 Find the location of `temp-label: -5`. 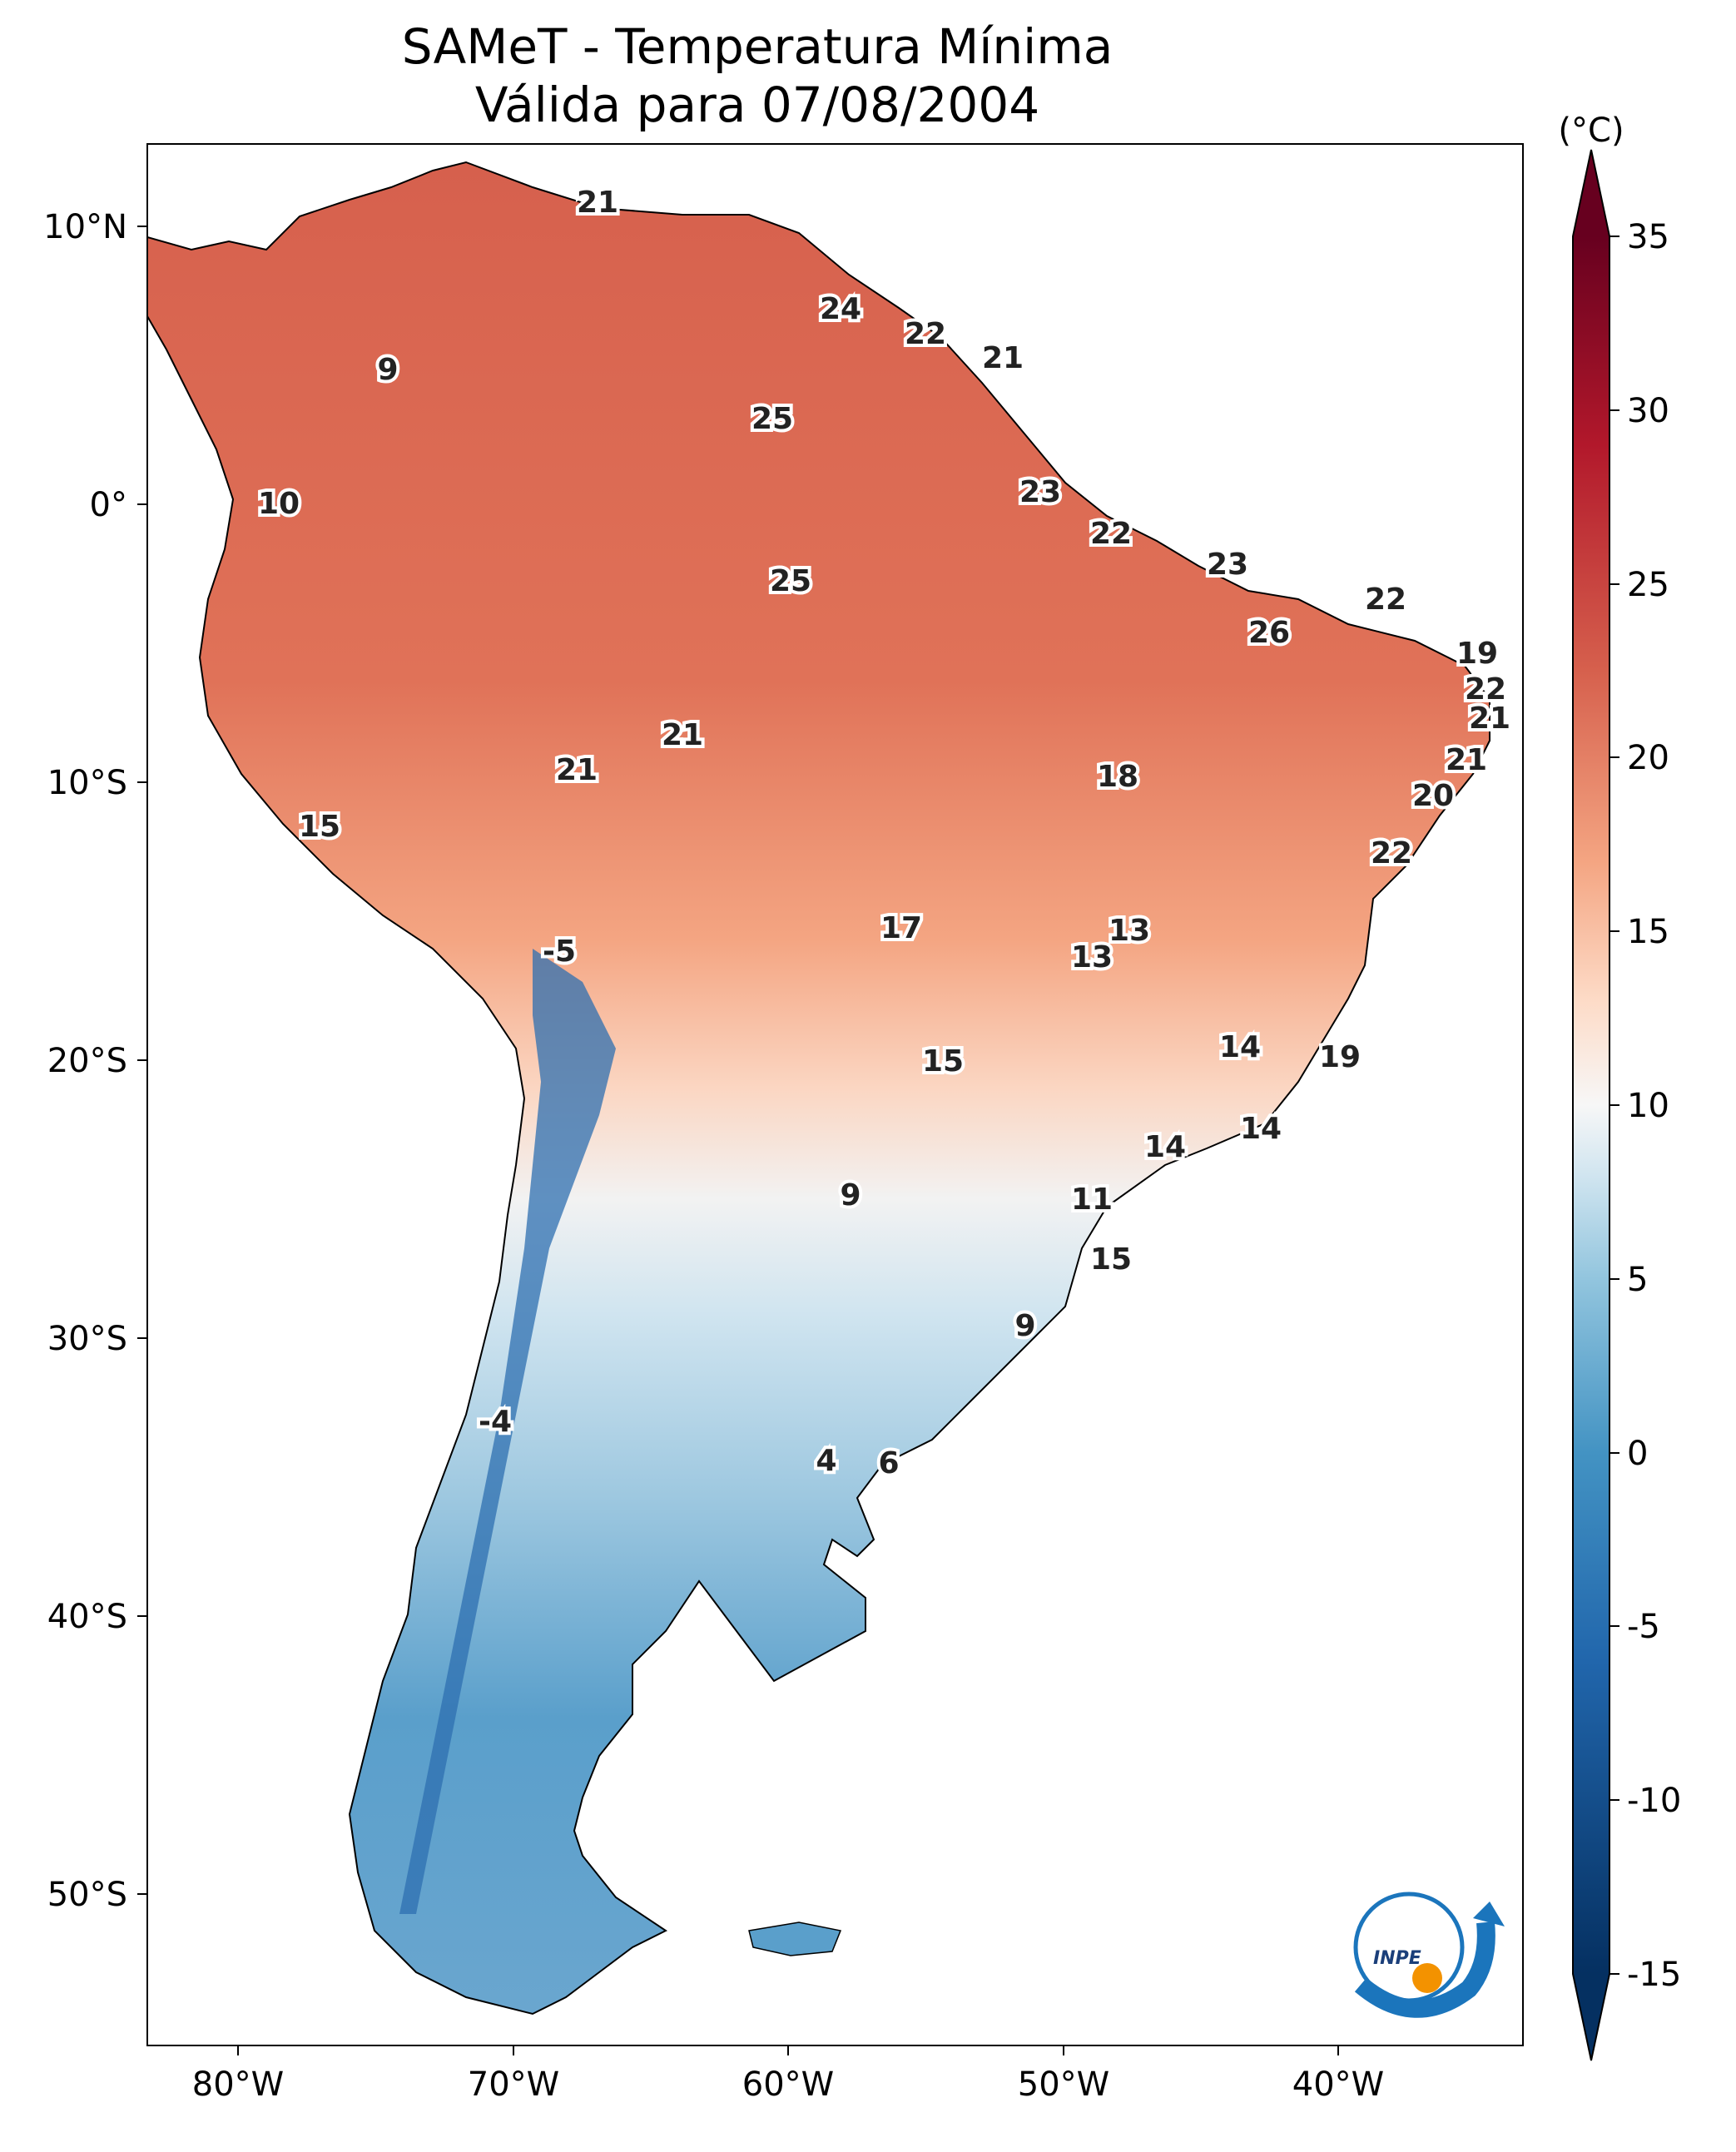

temp-label: -5 is located at coordinates (560, 952).